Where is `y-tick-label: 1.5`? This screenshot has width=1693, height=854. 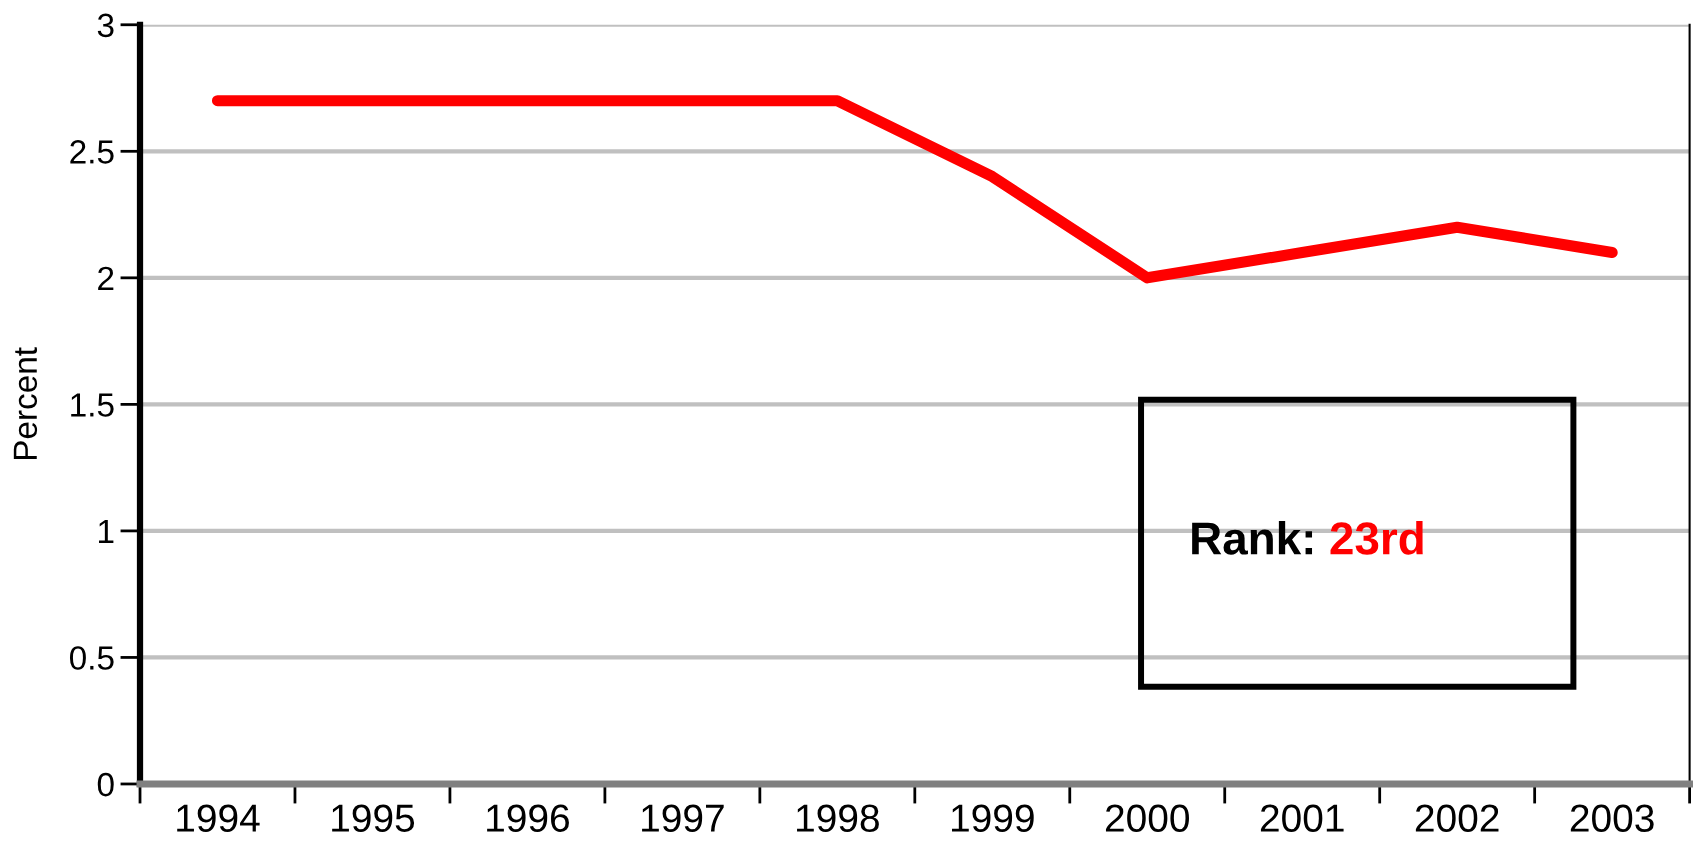
y-tick-label: 1.5 is located at coordinates (92, 405).